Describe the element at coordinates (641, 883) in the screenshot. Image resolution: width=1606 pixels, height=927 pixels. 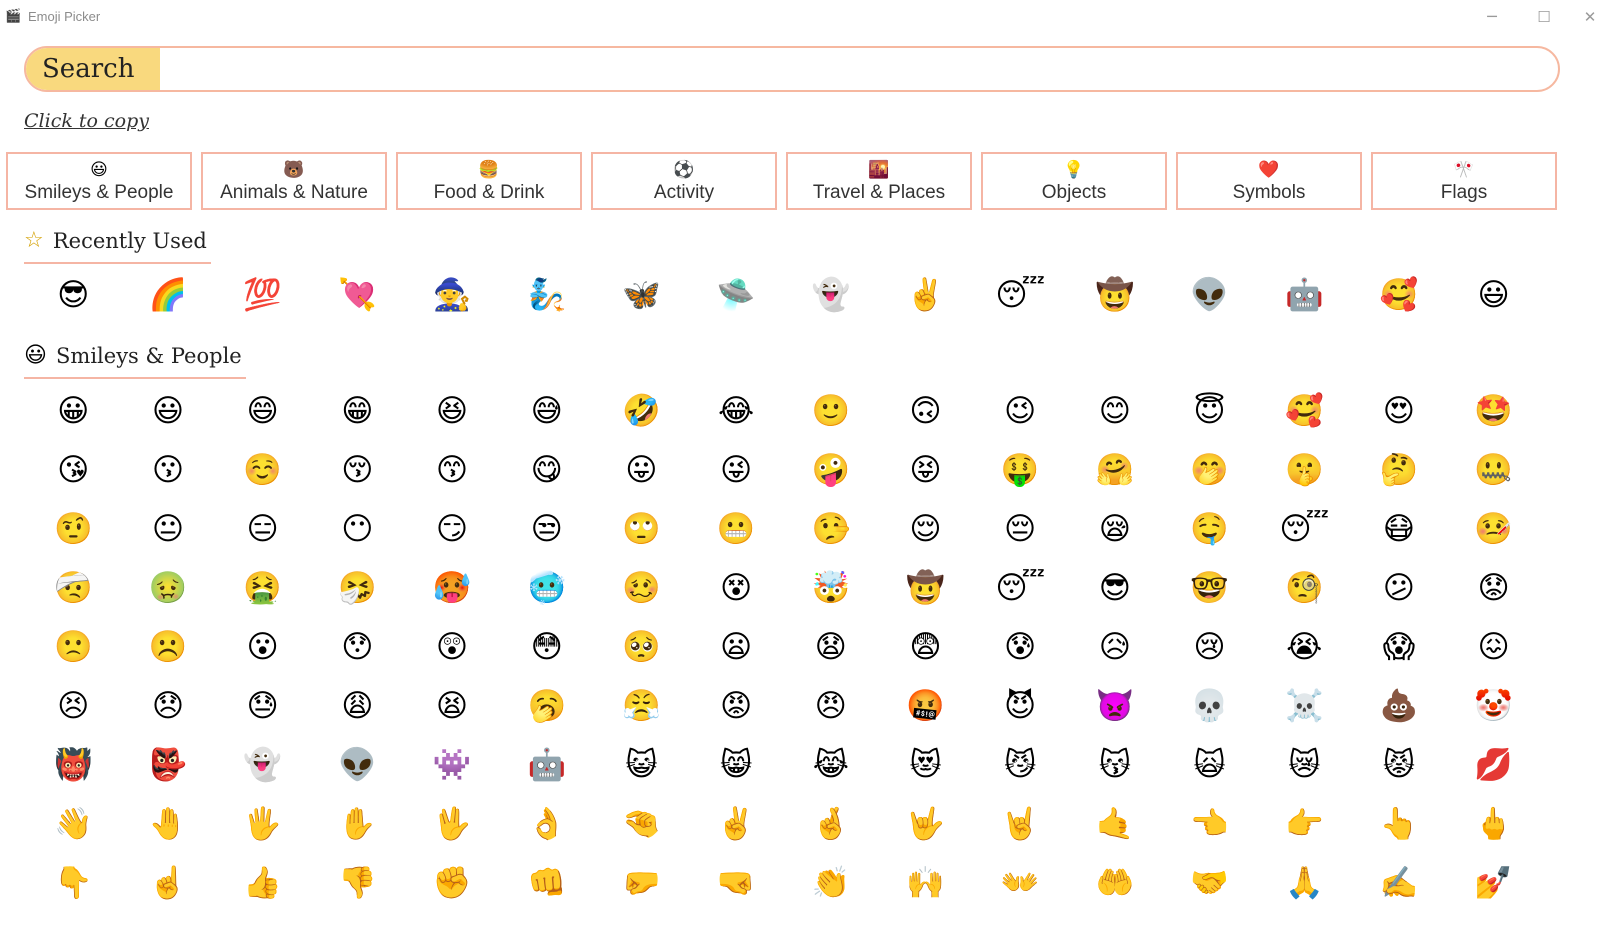
I see `emoji-button: 🤛` at that location.